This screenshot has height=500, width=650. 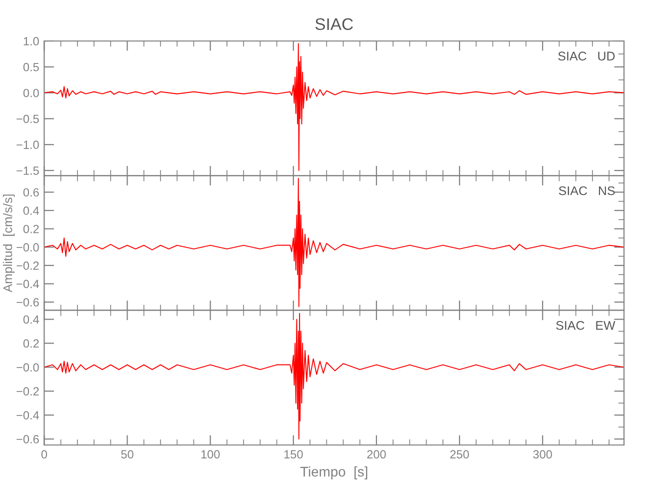 I want to click on x-tick-label: 250, so click(x=459, y=454).